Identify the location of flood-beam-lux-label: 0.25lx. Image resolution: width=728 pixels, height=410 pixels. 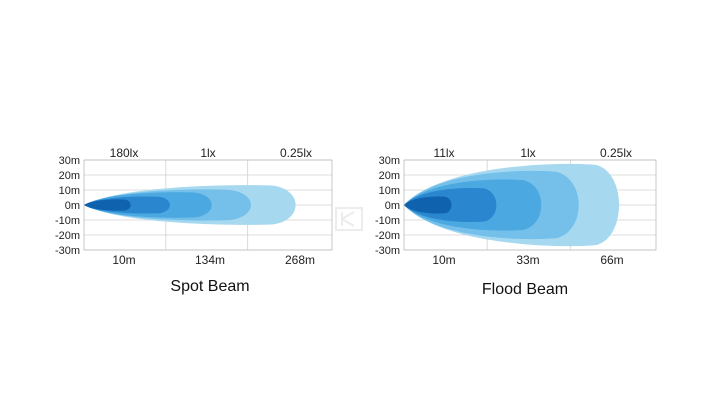
(616, 153).